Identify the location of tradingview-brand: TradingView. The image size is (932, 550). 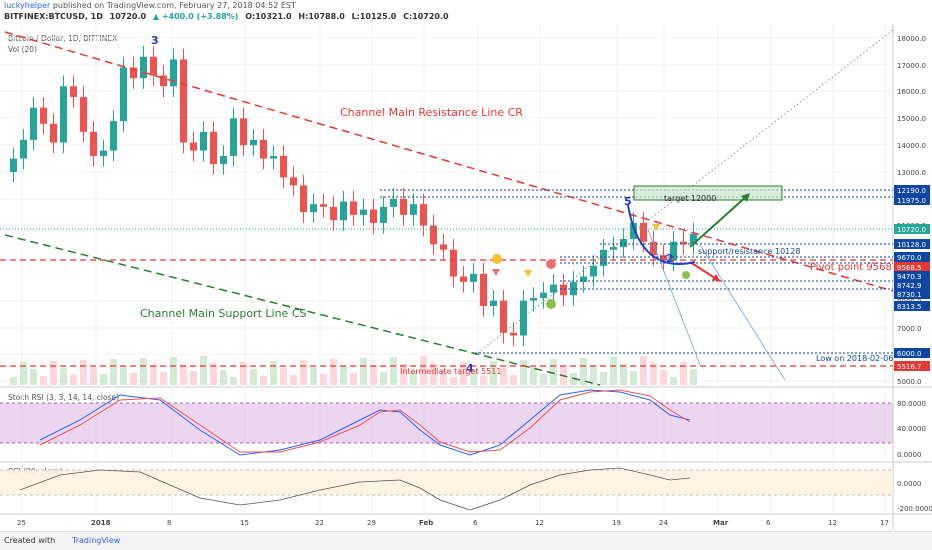
(96, 540).